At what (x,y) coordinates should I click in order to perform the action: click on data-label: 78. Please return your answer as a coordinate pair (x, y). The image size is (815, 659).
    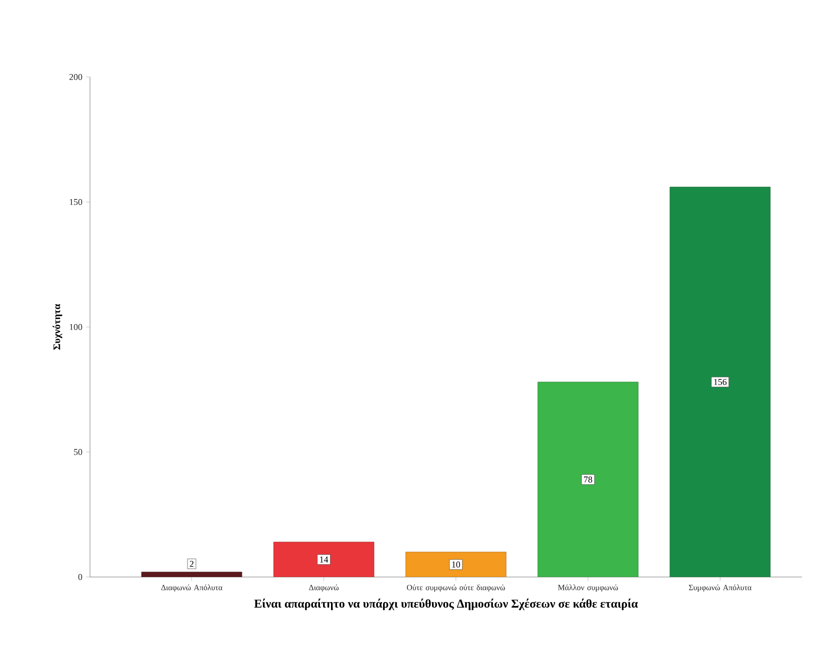
    Looking at the image, I should click on (588, 479).